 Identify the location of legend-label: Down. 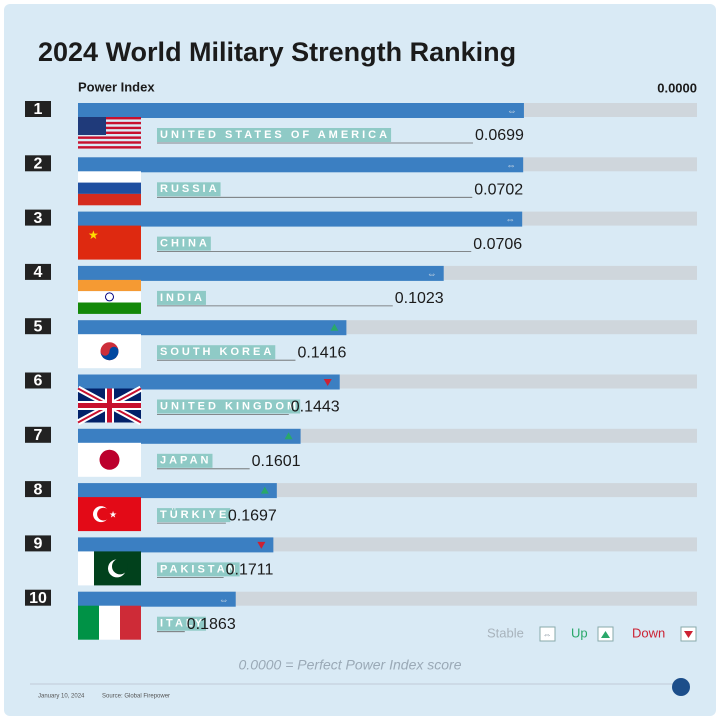
(648, 632).